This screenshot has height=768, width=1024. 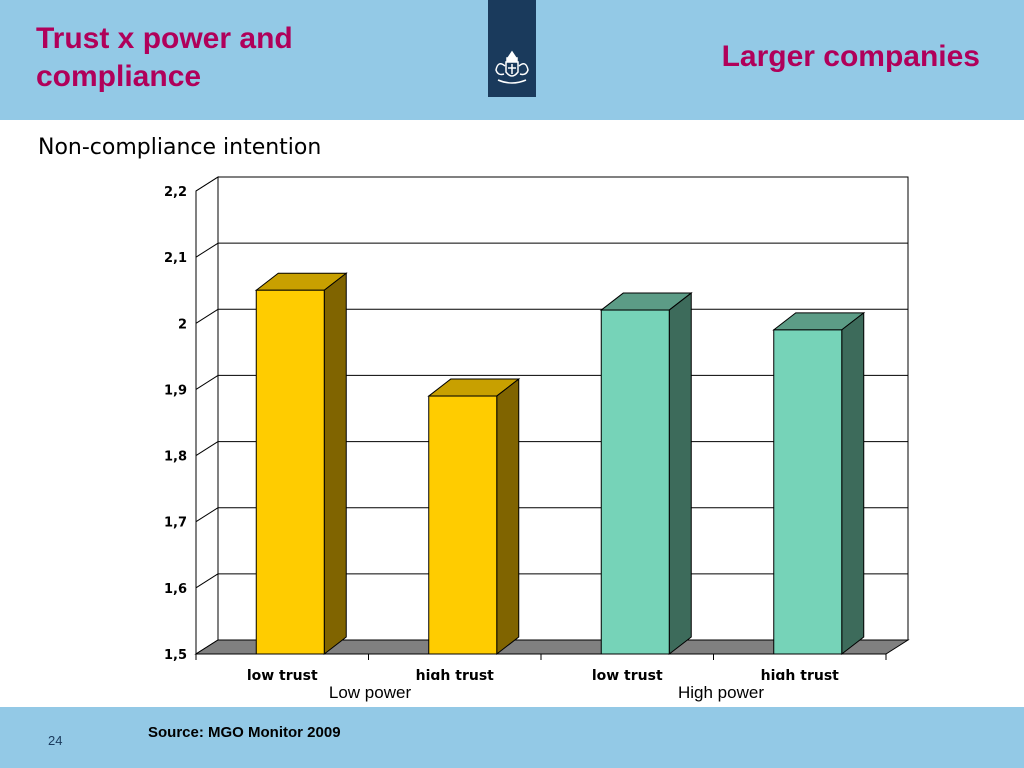 I want to click on group-label-low-power: Low power, so click(x=370, y=692).